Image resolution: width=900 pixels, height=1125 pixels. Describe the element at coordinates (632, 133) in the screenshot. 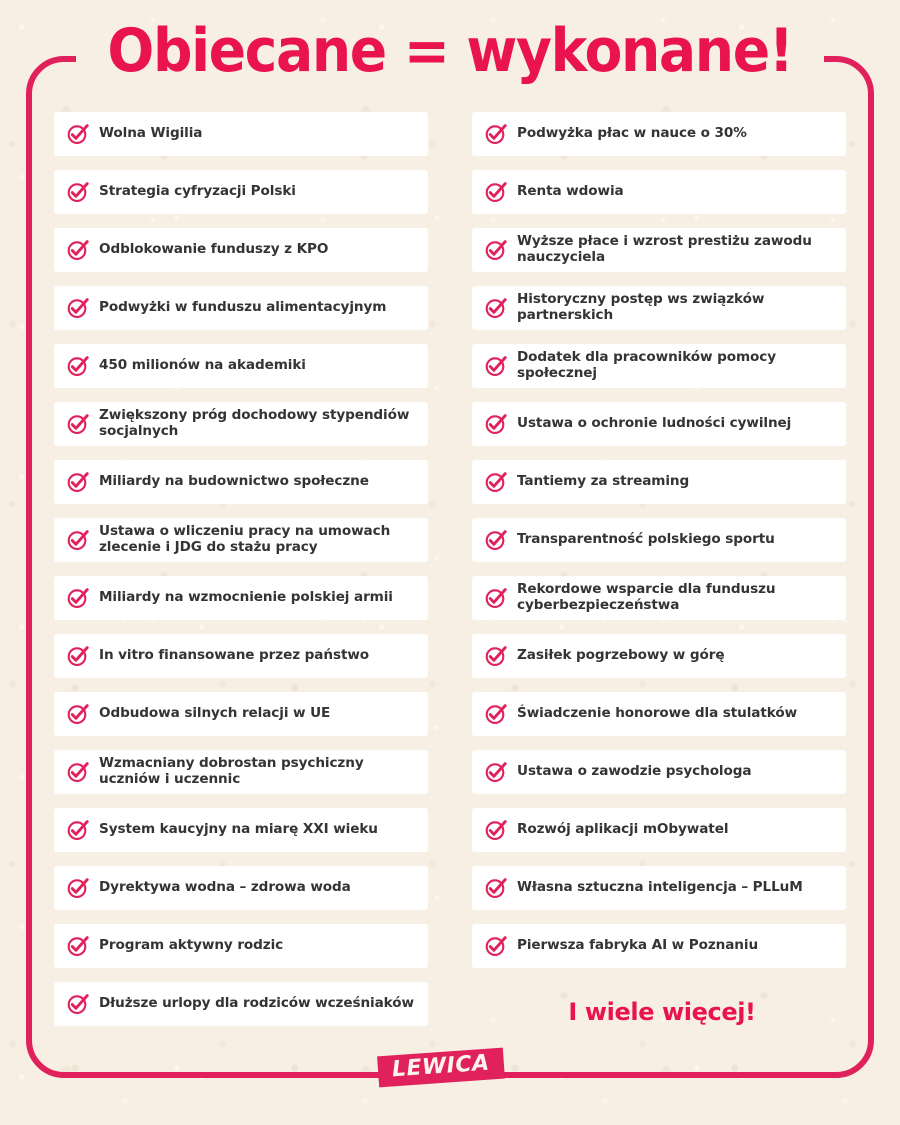

I see `promise-item-label: Podwyżka płac w nauce o 30%` at that location.